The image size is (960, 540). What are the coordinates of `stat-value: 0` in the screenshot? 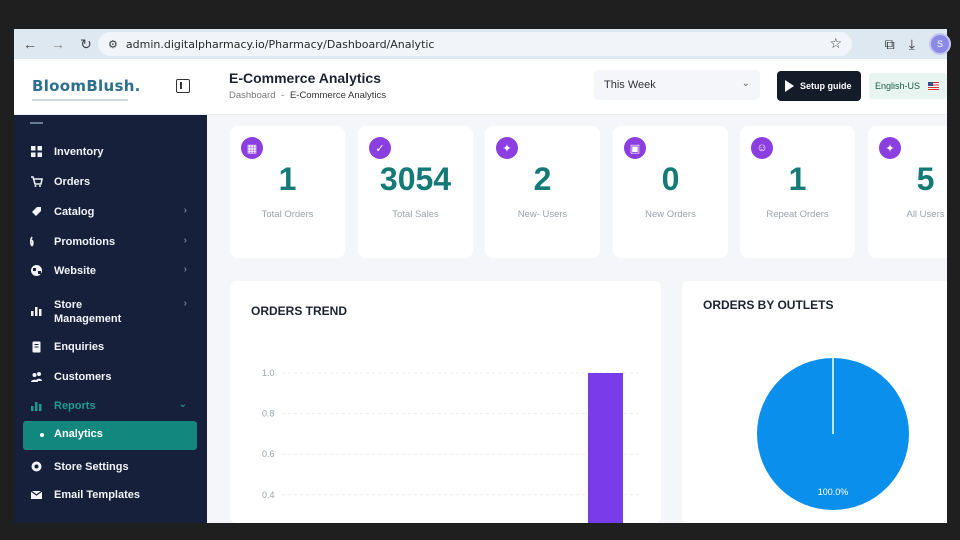 It's located at (670, 179).